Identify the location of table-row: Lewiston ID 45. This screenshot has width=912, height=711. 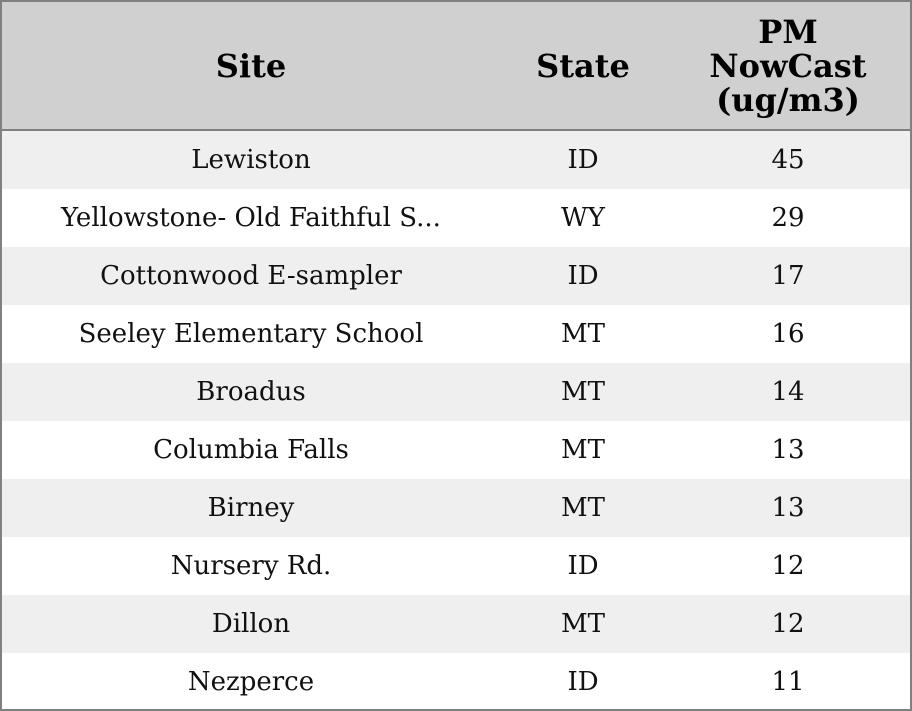
(456, 159).